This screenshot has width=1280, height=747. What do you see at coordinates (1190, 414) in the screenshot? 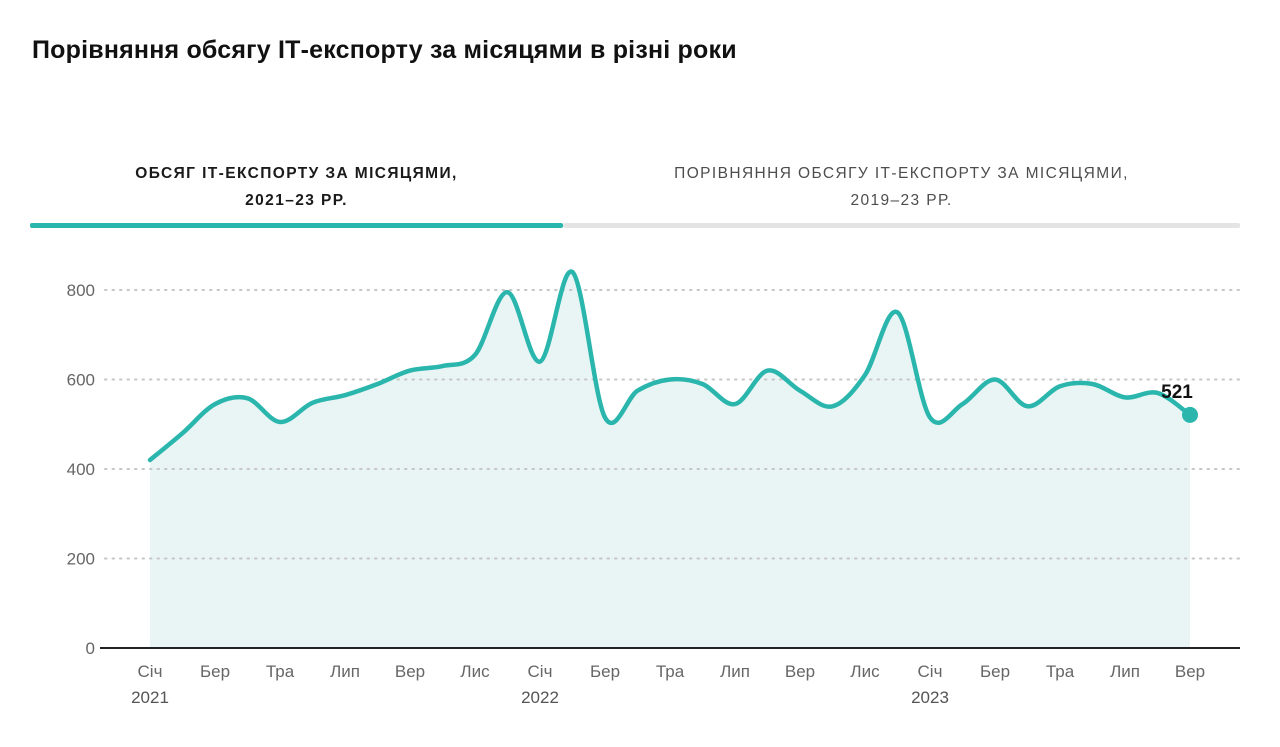
I see `last-point-dot` at bounding box center [1190, 414].